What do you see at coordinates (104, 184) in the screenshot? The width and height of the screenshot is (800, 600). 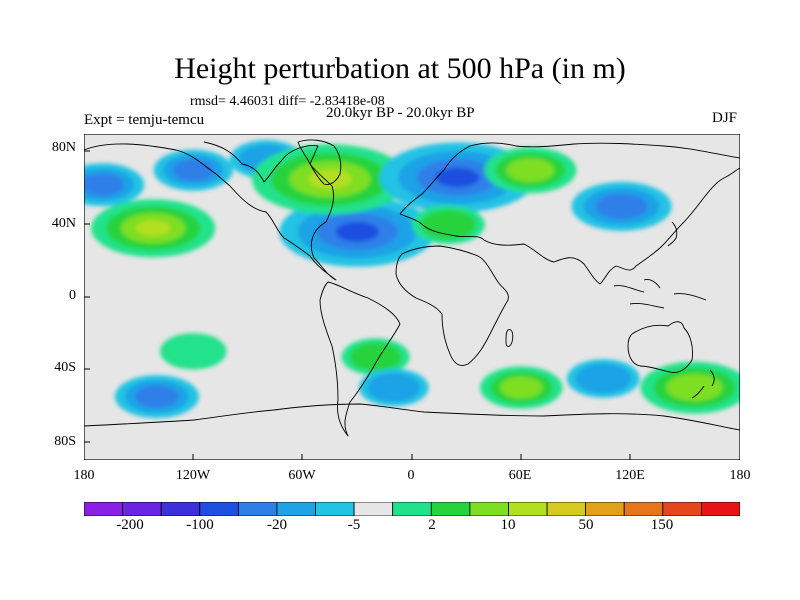 I see `north-pacific-low-contour` at bounding box center [104, 184].